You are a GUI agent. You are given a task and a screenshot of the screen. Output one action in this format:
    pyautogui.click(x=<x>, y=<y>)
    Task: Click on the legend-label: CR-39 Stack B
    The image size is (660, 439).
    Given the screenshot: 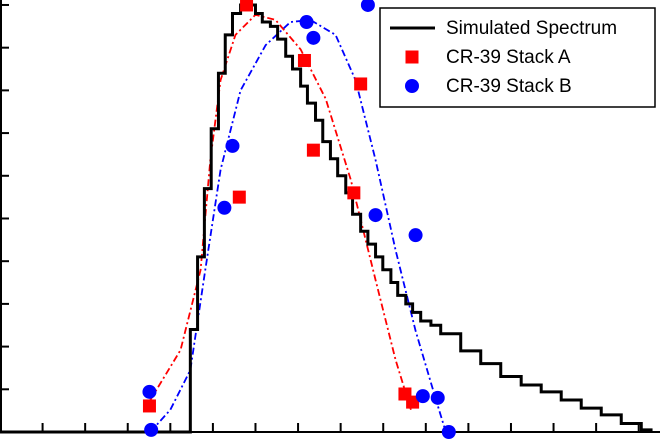 What is the action you would take?
    pyautogui.click(x=509, y=86)
    